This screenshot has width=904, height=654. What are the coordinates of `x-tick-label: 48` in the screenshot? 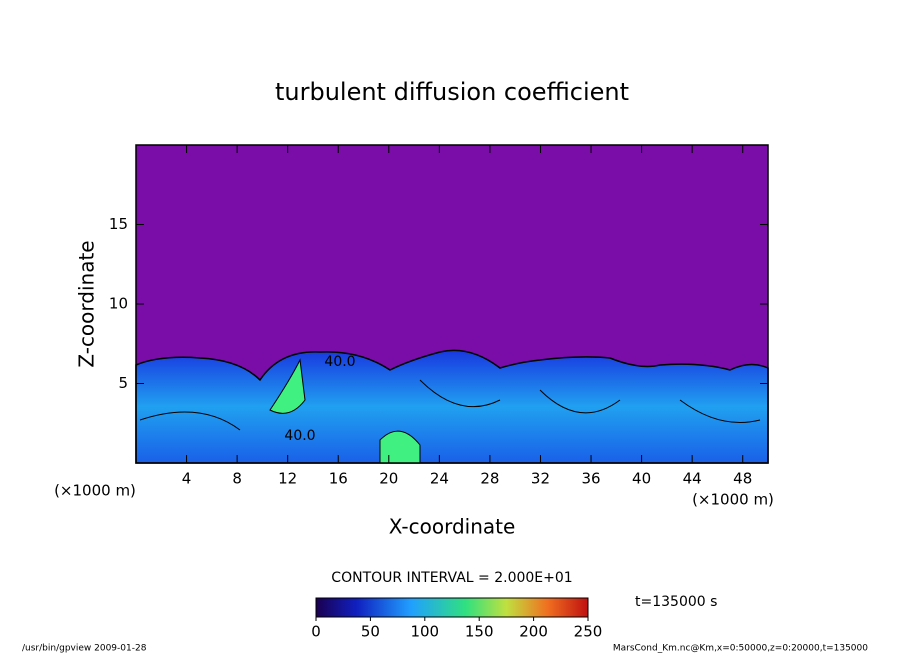 It's located at (742, 479).